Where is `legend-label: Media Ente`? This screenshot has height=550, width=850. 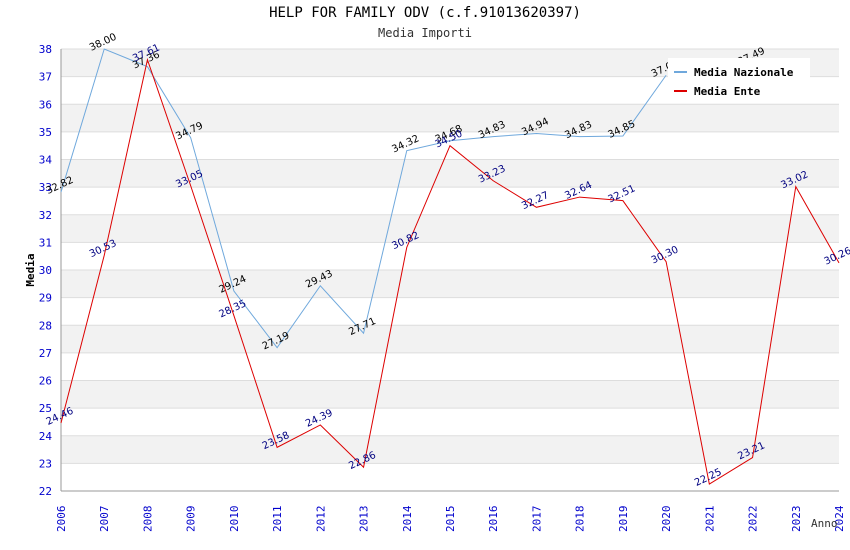
legend-label: Media Ente is located at coordinates (727, 91).